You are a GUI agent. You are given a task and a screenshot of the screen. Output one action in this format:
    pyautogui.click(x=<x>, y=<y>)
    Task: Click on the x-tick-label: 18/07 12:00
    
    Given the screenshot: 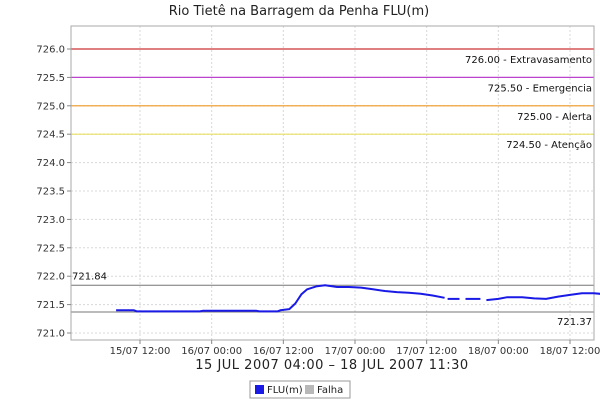 What is the action you would take?
    pyautogui.click(x=570, y=351)
    